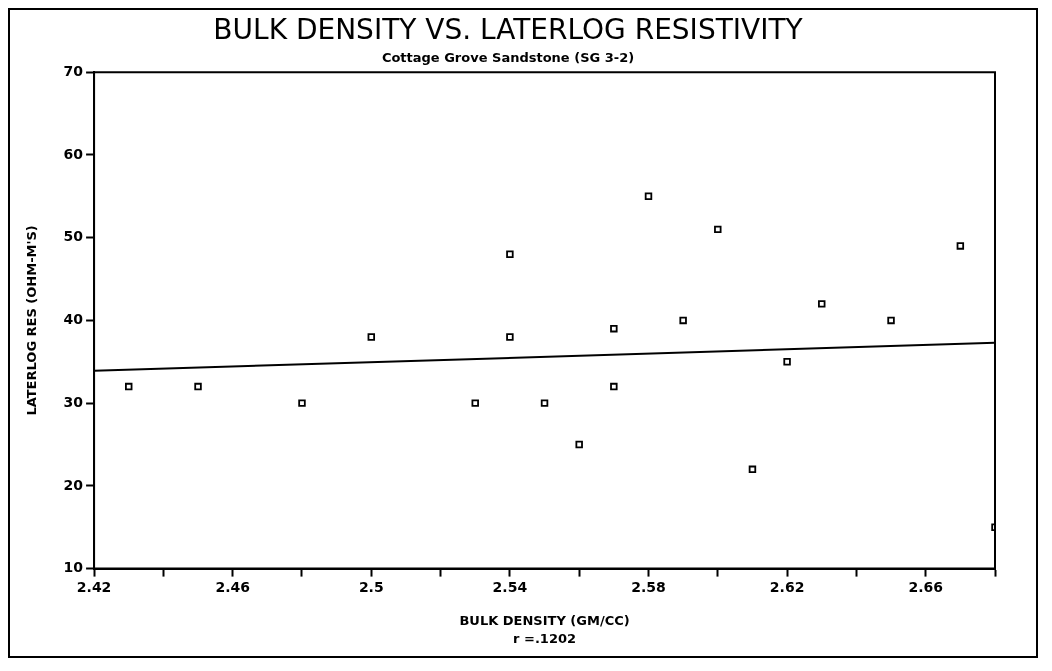  What do you see at coordinates (371, 586) in the screenshot?
I see `x-tick-label: 2.5` at bounding box center [371, 586].